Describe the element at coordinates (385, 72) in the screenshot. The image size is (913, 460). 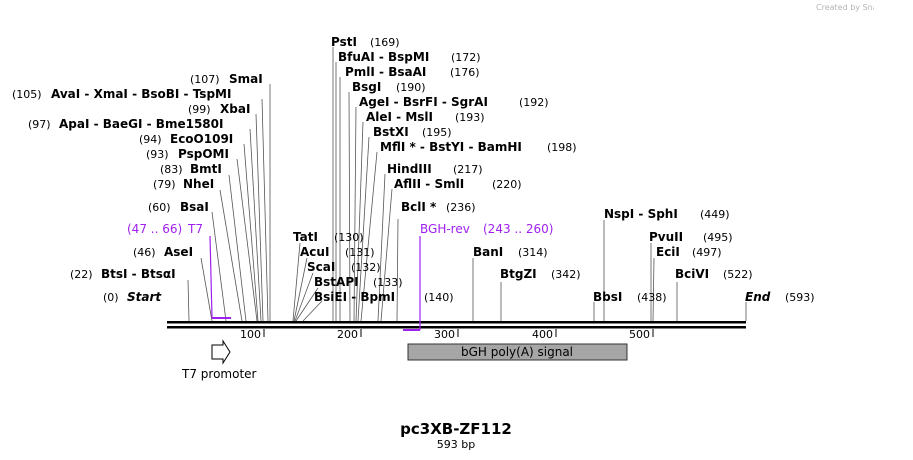
I see `site-label: PmlI - BsaAI` at that location.